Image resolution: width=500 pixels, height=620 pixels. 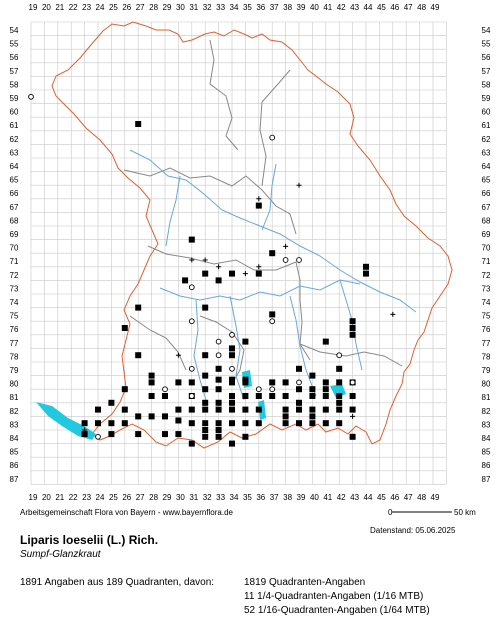 I want to click on y-label-left: 78, so click(x=14, y=356).